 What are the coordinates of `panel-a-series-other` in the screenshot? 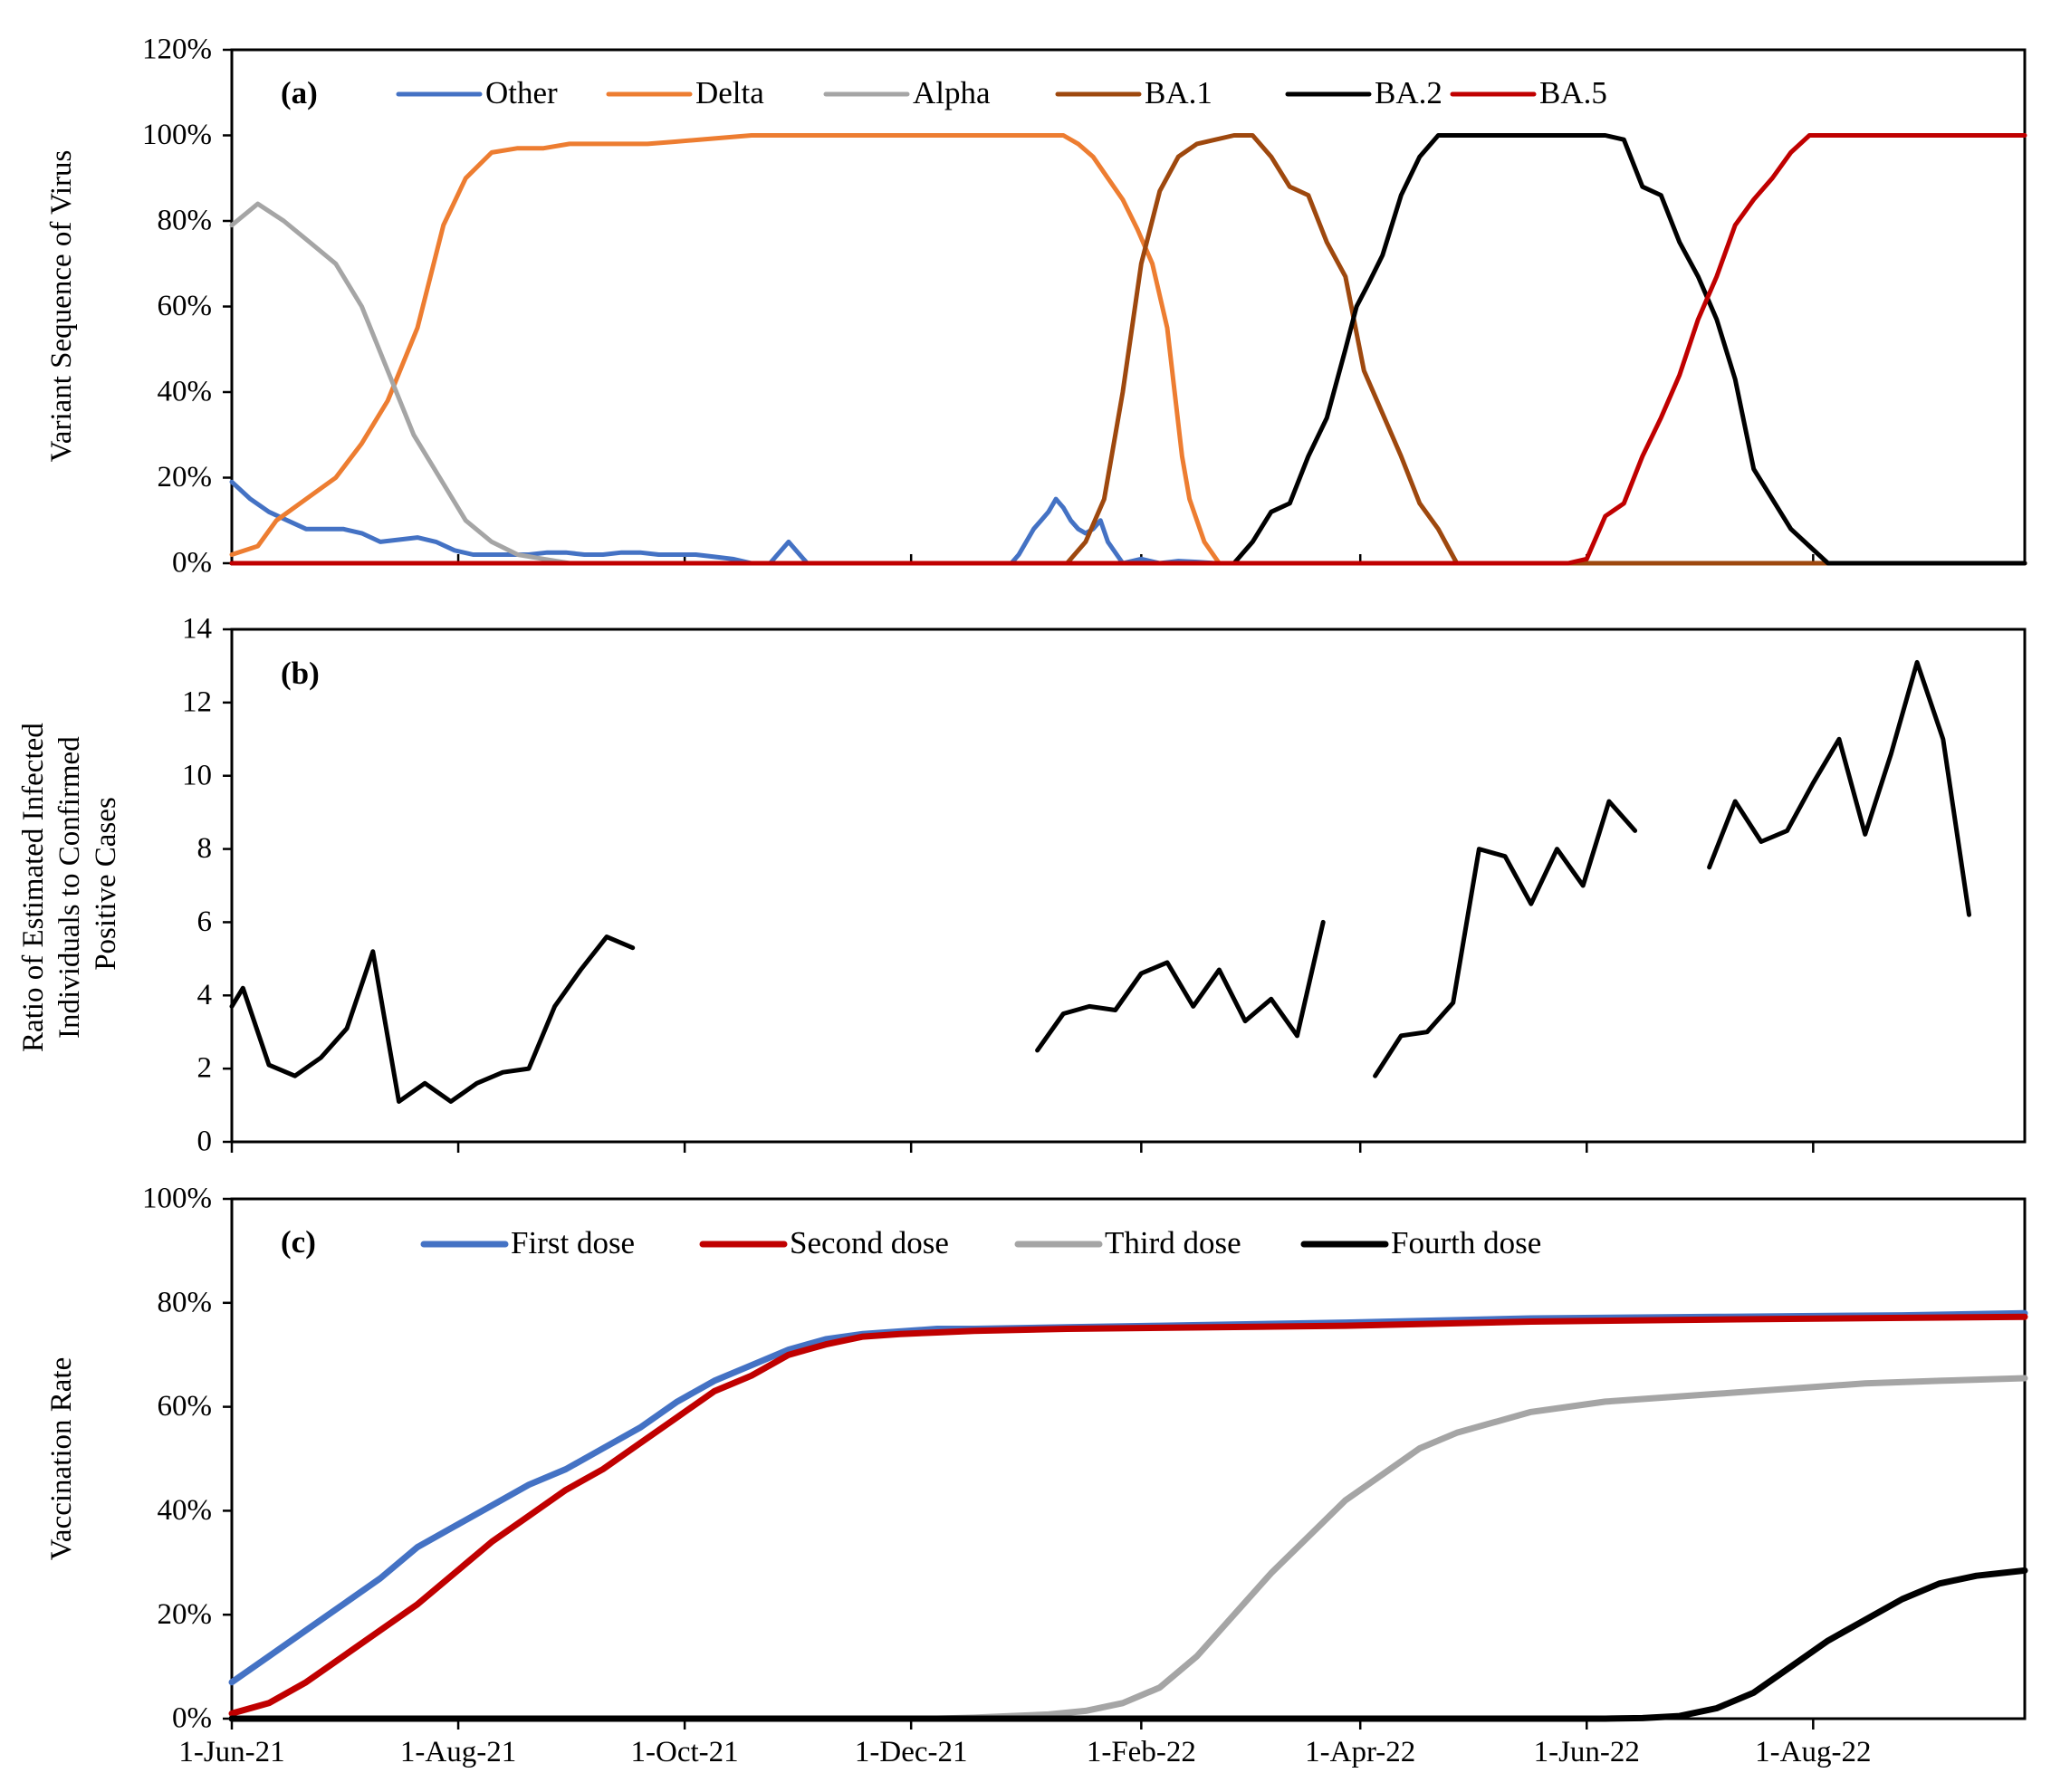 It's located at (1128, 522).